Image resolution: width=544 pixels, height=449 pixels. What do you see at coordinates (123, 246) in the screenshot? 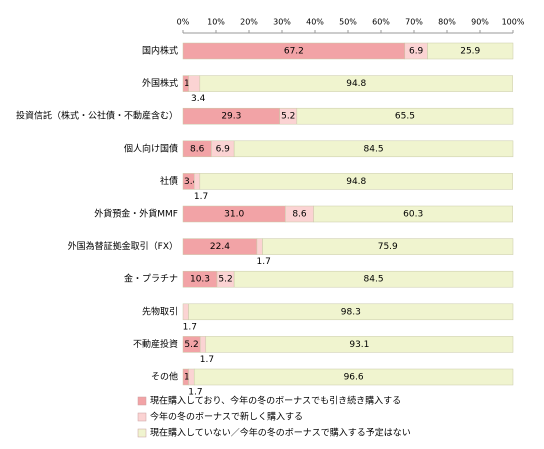
I see `category-label: 外国為替証拠金取引（FX）` at bounding box center [123, 246].